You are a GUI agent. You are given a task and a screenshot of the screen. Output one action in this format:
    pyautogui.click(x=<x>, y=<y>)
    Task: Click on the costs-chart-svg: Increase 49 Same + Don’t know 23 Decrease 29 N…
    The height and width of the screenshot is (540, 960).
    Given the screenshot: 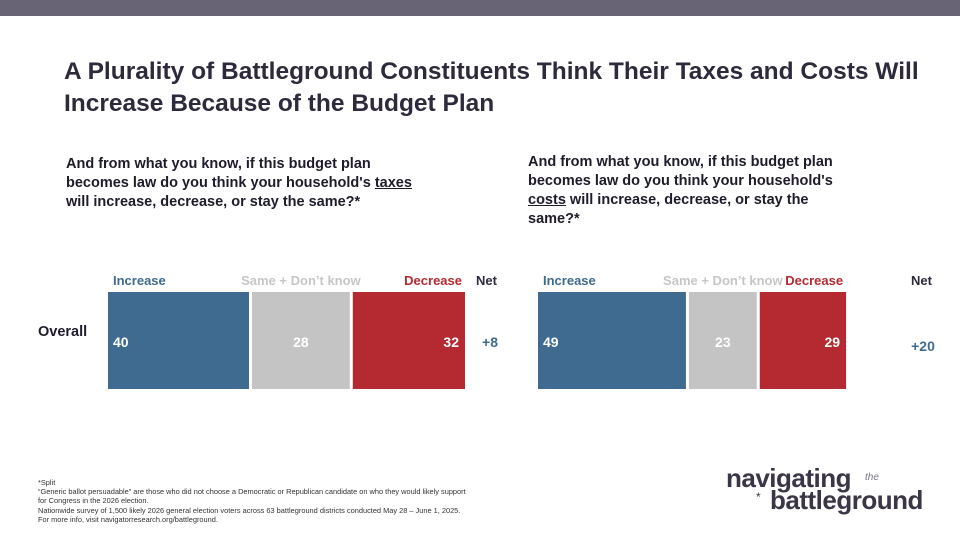 What is the action you would take?
    pyautogui.click(x=736, y=331)
    